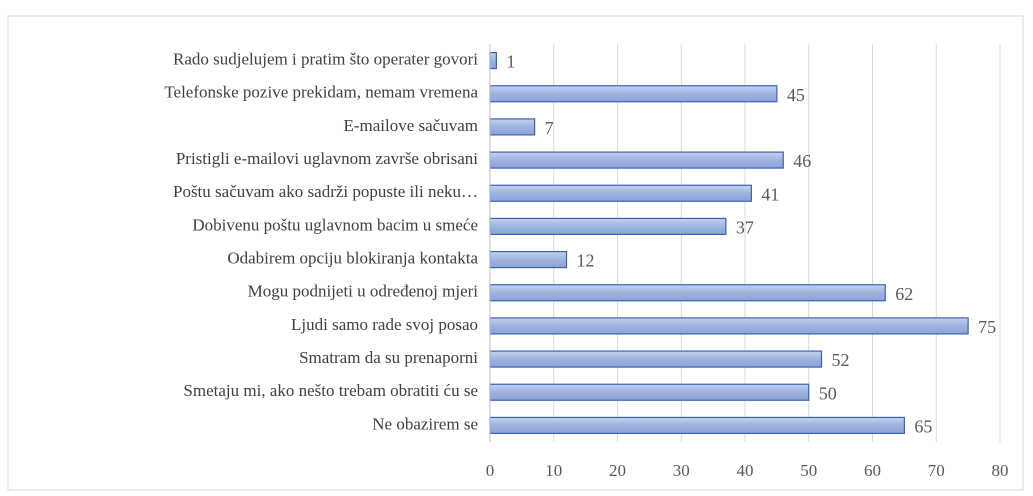  What do you see at coordinates (617, 470) in the screenshot?
I see `x-tick-label: 20` at bounding box center [617, 470].